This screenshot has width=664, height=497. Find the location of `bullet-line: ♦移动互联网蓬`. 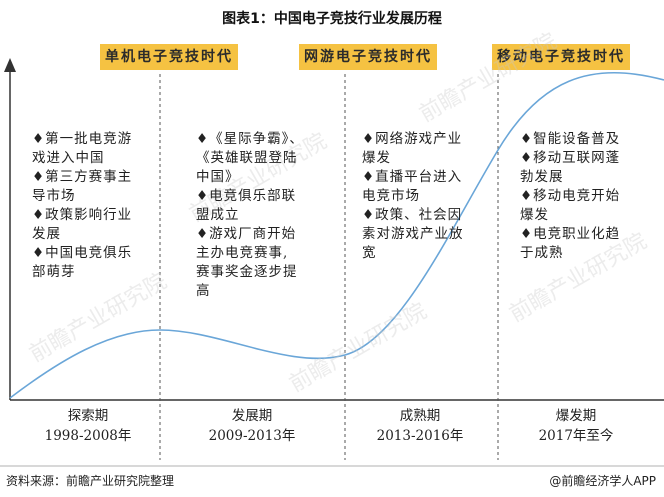

bullet-line: ♦移动互联网蓬 is located at coordinates (570, 158).